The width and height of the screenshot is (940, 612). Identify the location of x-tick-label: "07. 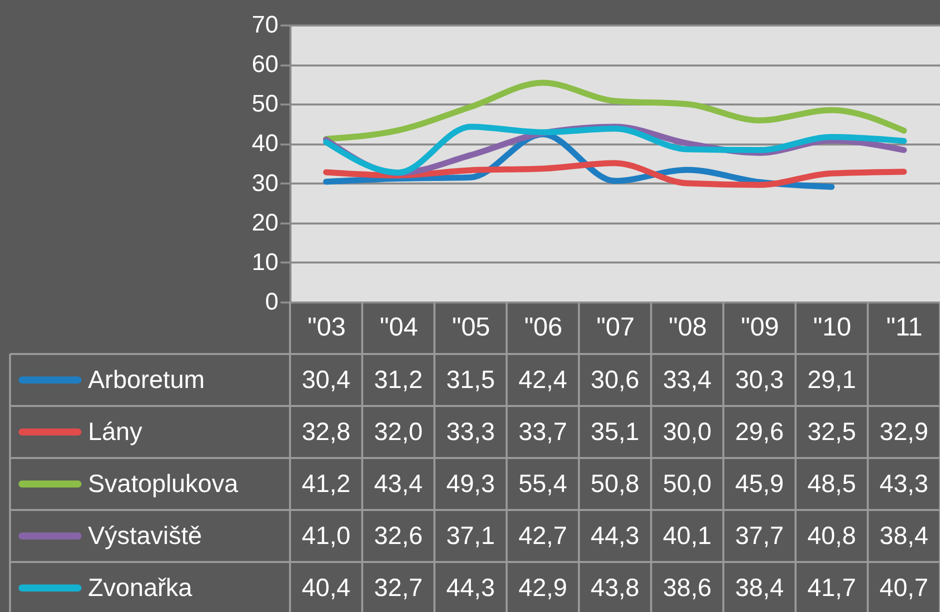
(615, 327).